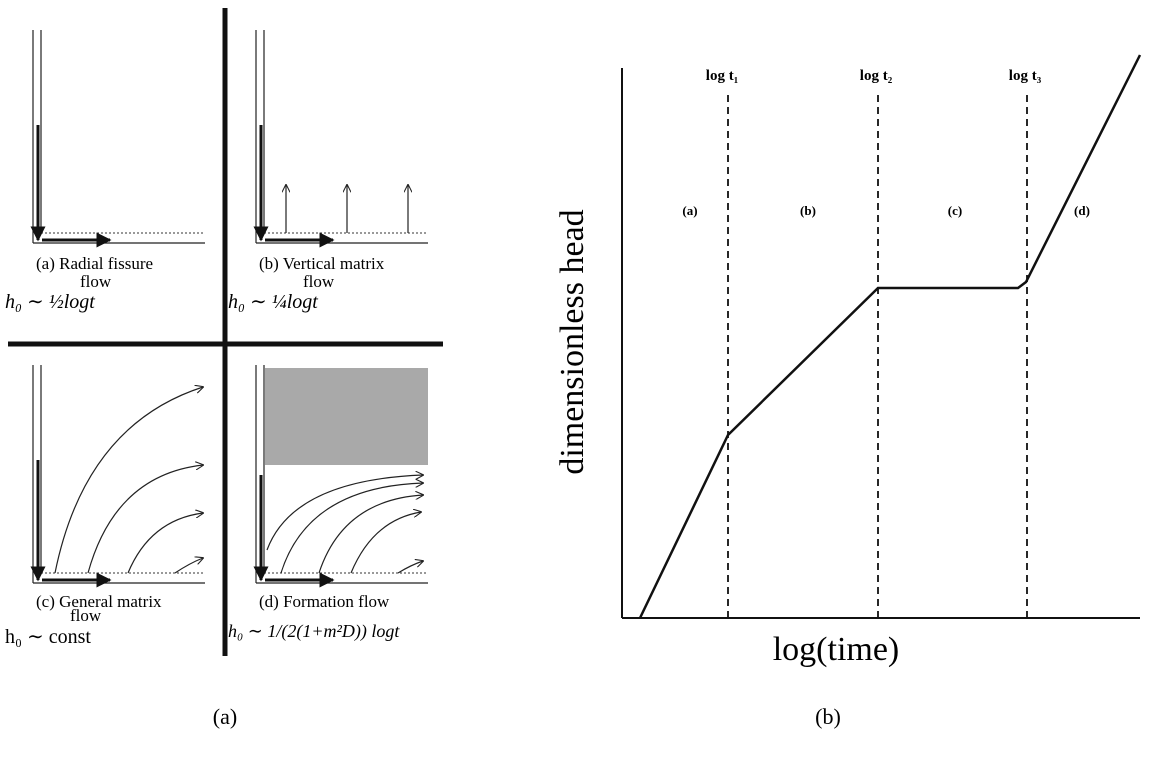 Image resolution: width=1163 pixels, height=760 pixels. Describe the element at coordinates (94, 263) in the screenshot. I see `quadrant-label: (a) Radial fissure` at that location.